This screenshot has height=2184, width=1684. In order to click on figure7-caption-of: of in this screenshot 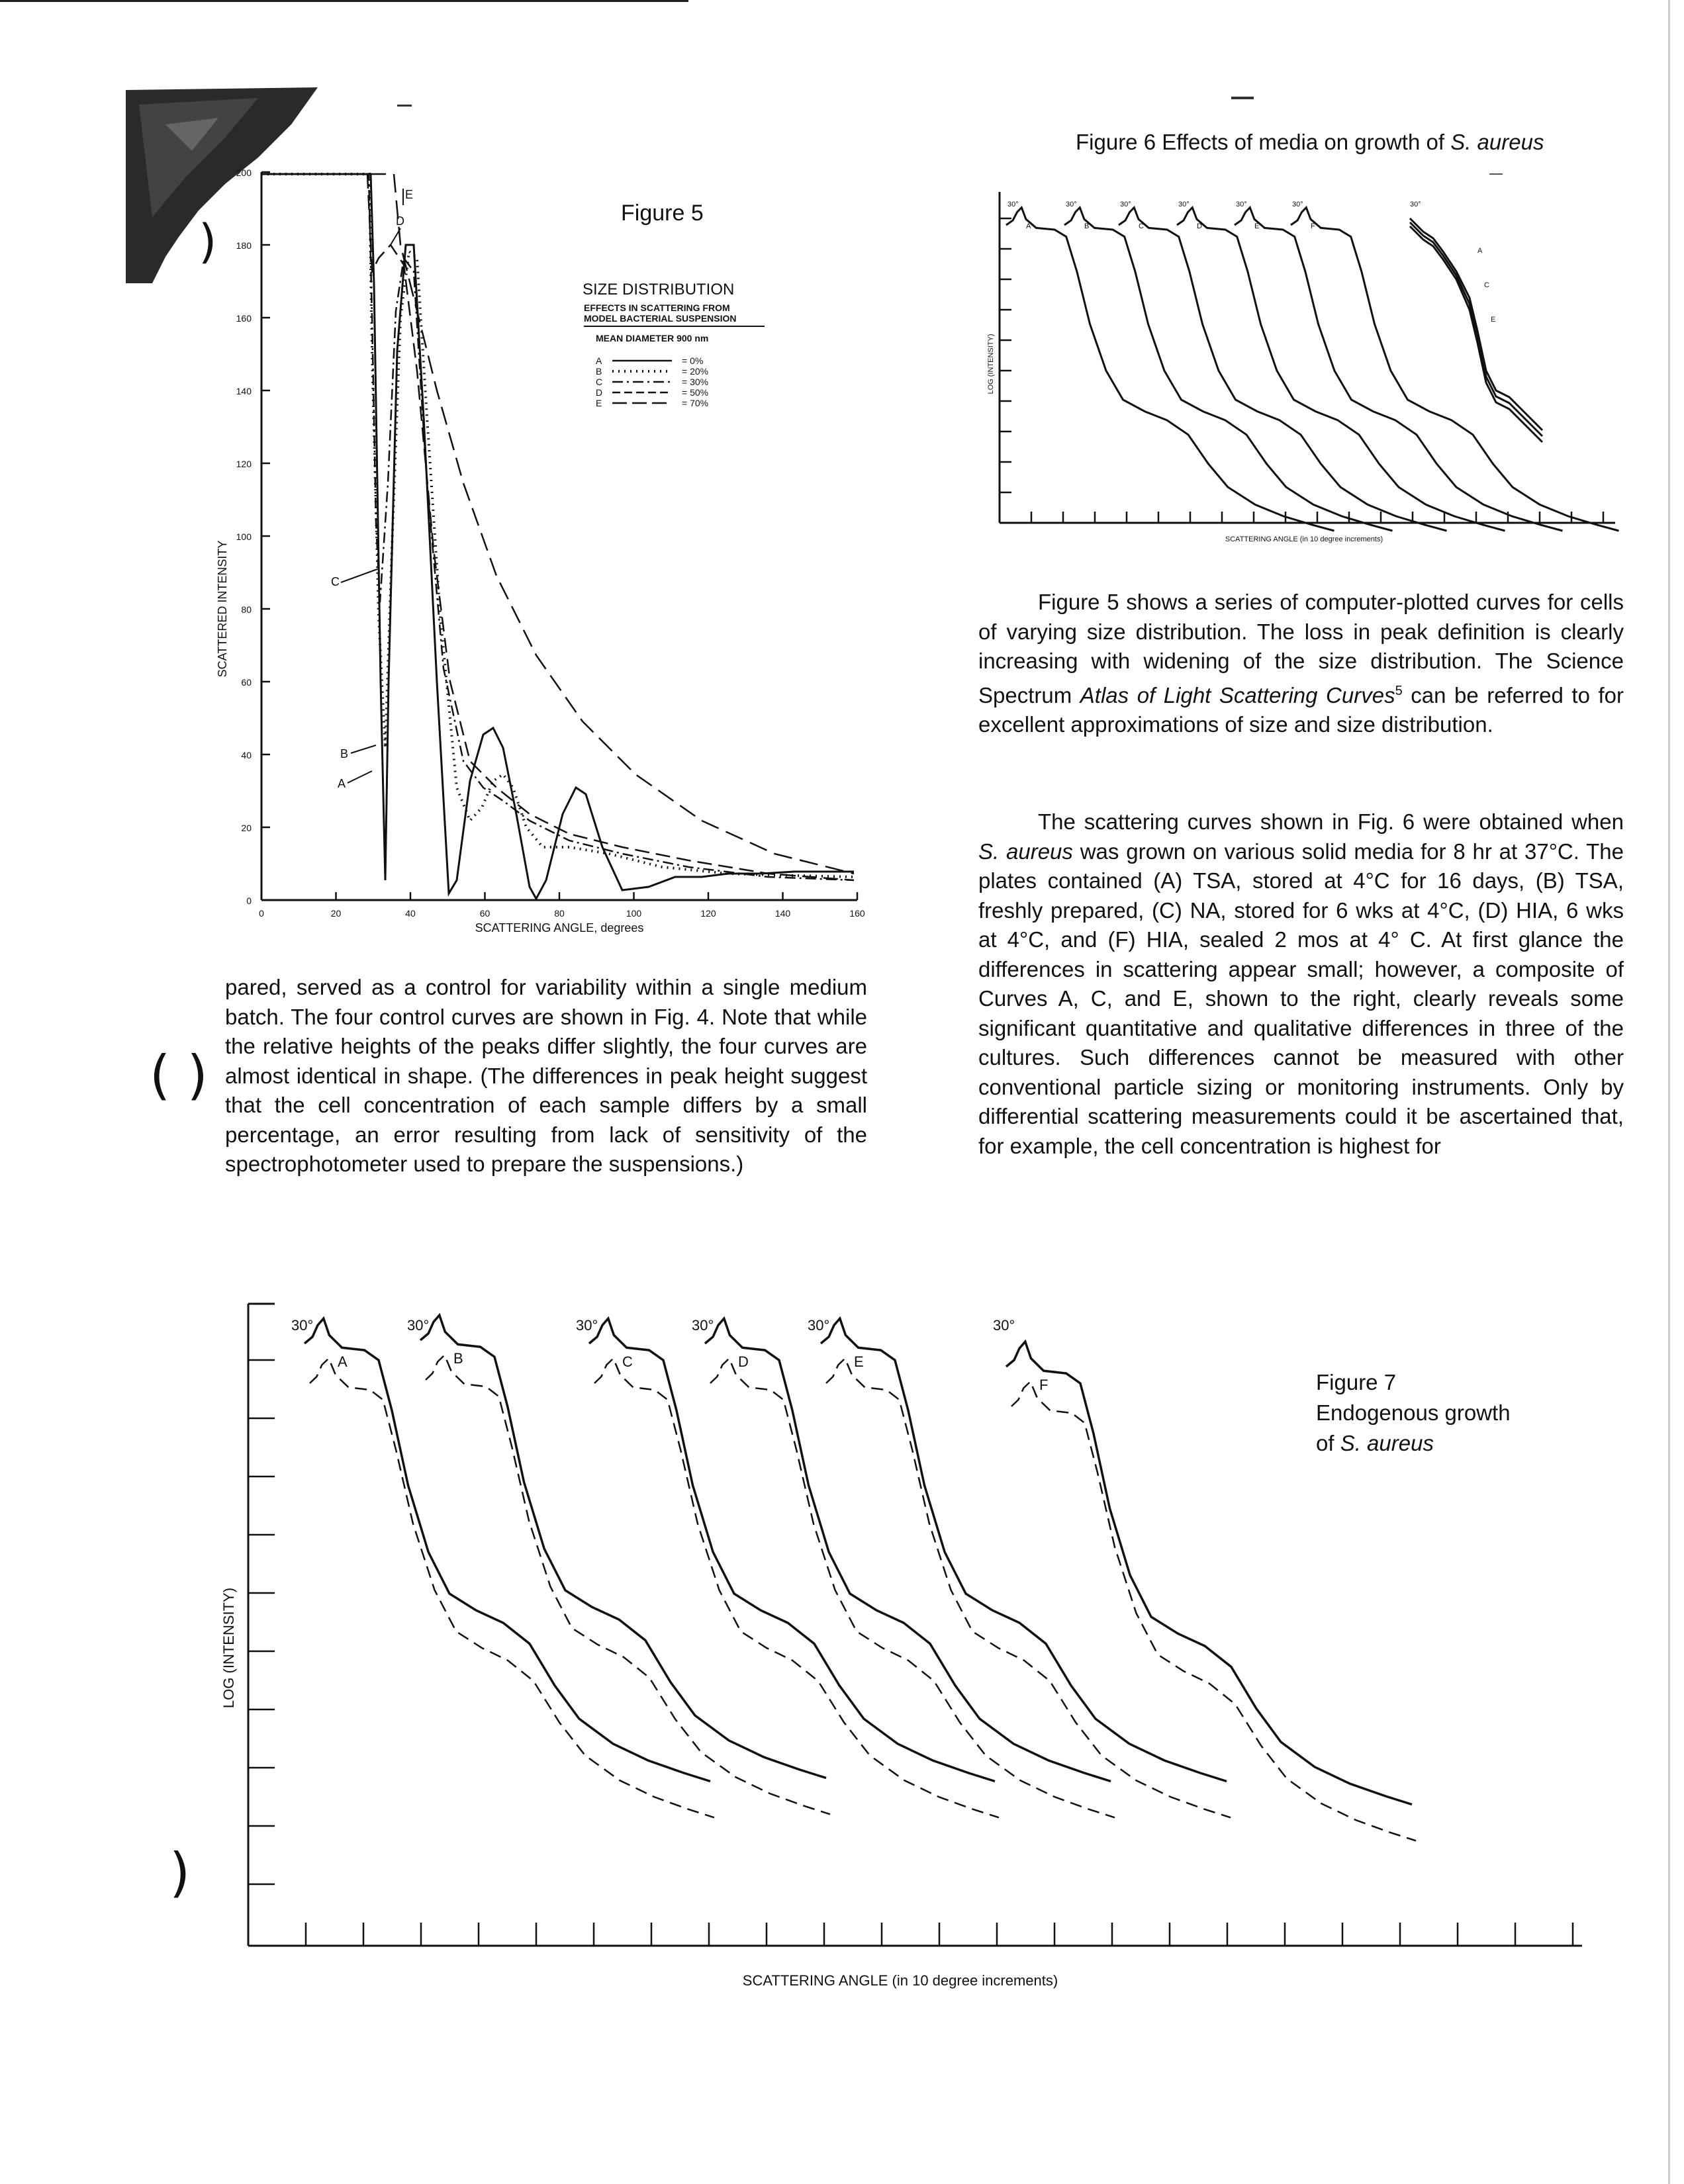, I will do `click(1328, 1443)`.